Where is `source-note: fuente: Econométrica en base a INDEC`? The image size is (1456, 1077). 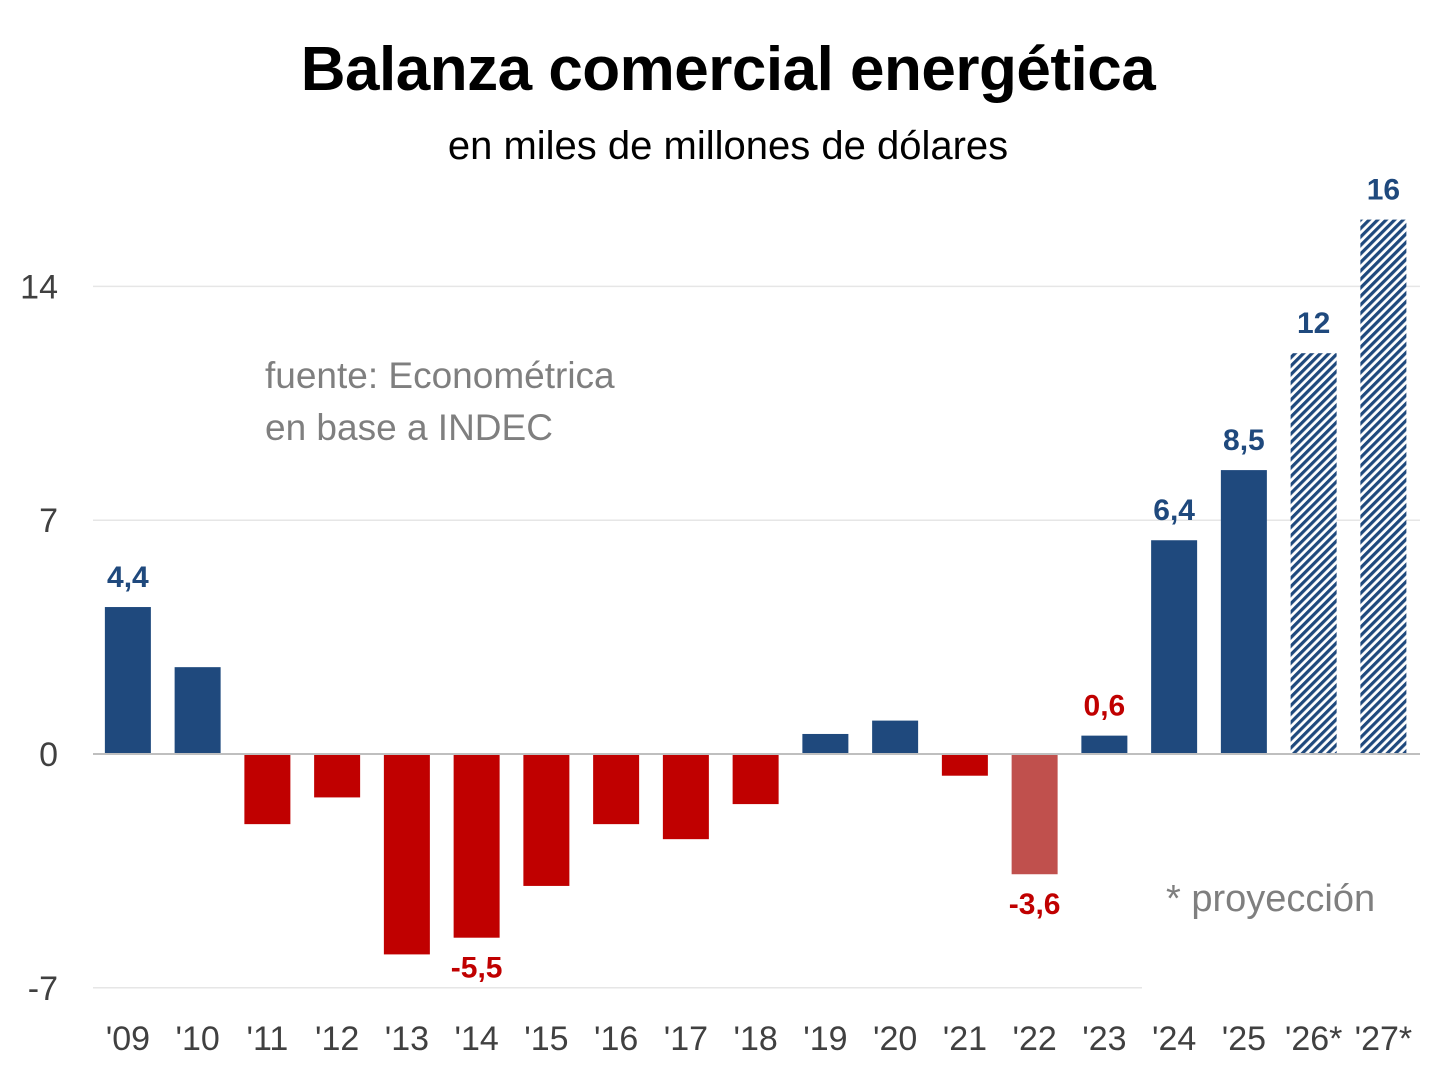 source-note: fuente: Econométrica en base a INDEC is located at coordinates (440, 402).